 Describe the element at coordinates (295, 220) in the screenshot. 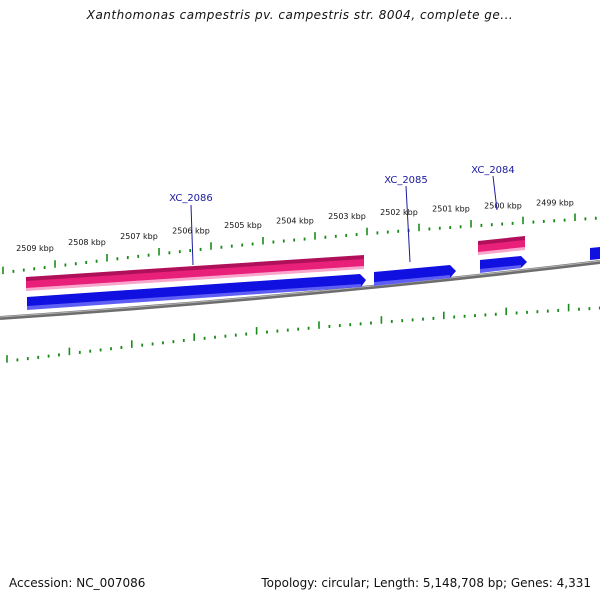

I see `scale-label: 2504 kbp` at that location.